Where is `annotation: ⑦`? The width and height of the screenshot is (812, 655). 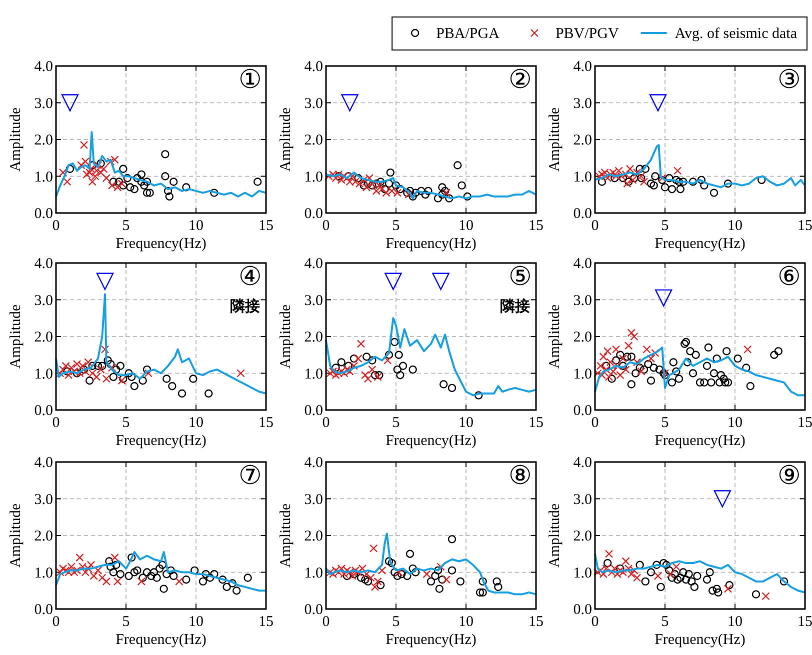 annotation: ⑦ is located at coordinates (250, 475).